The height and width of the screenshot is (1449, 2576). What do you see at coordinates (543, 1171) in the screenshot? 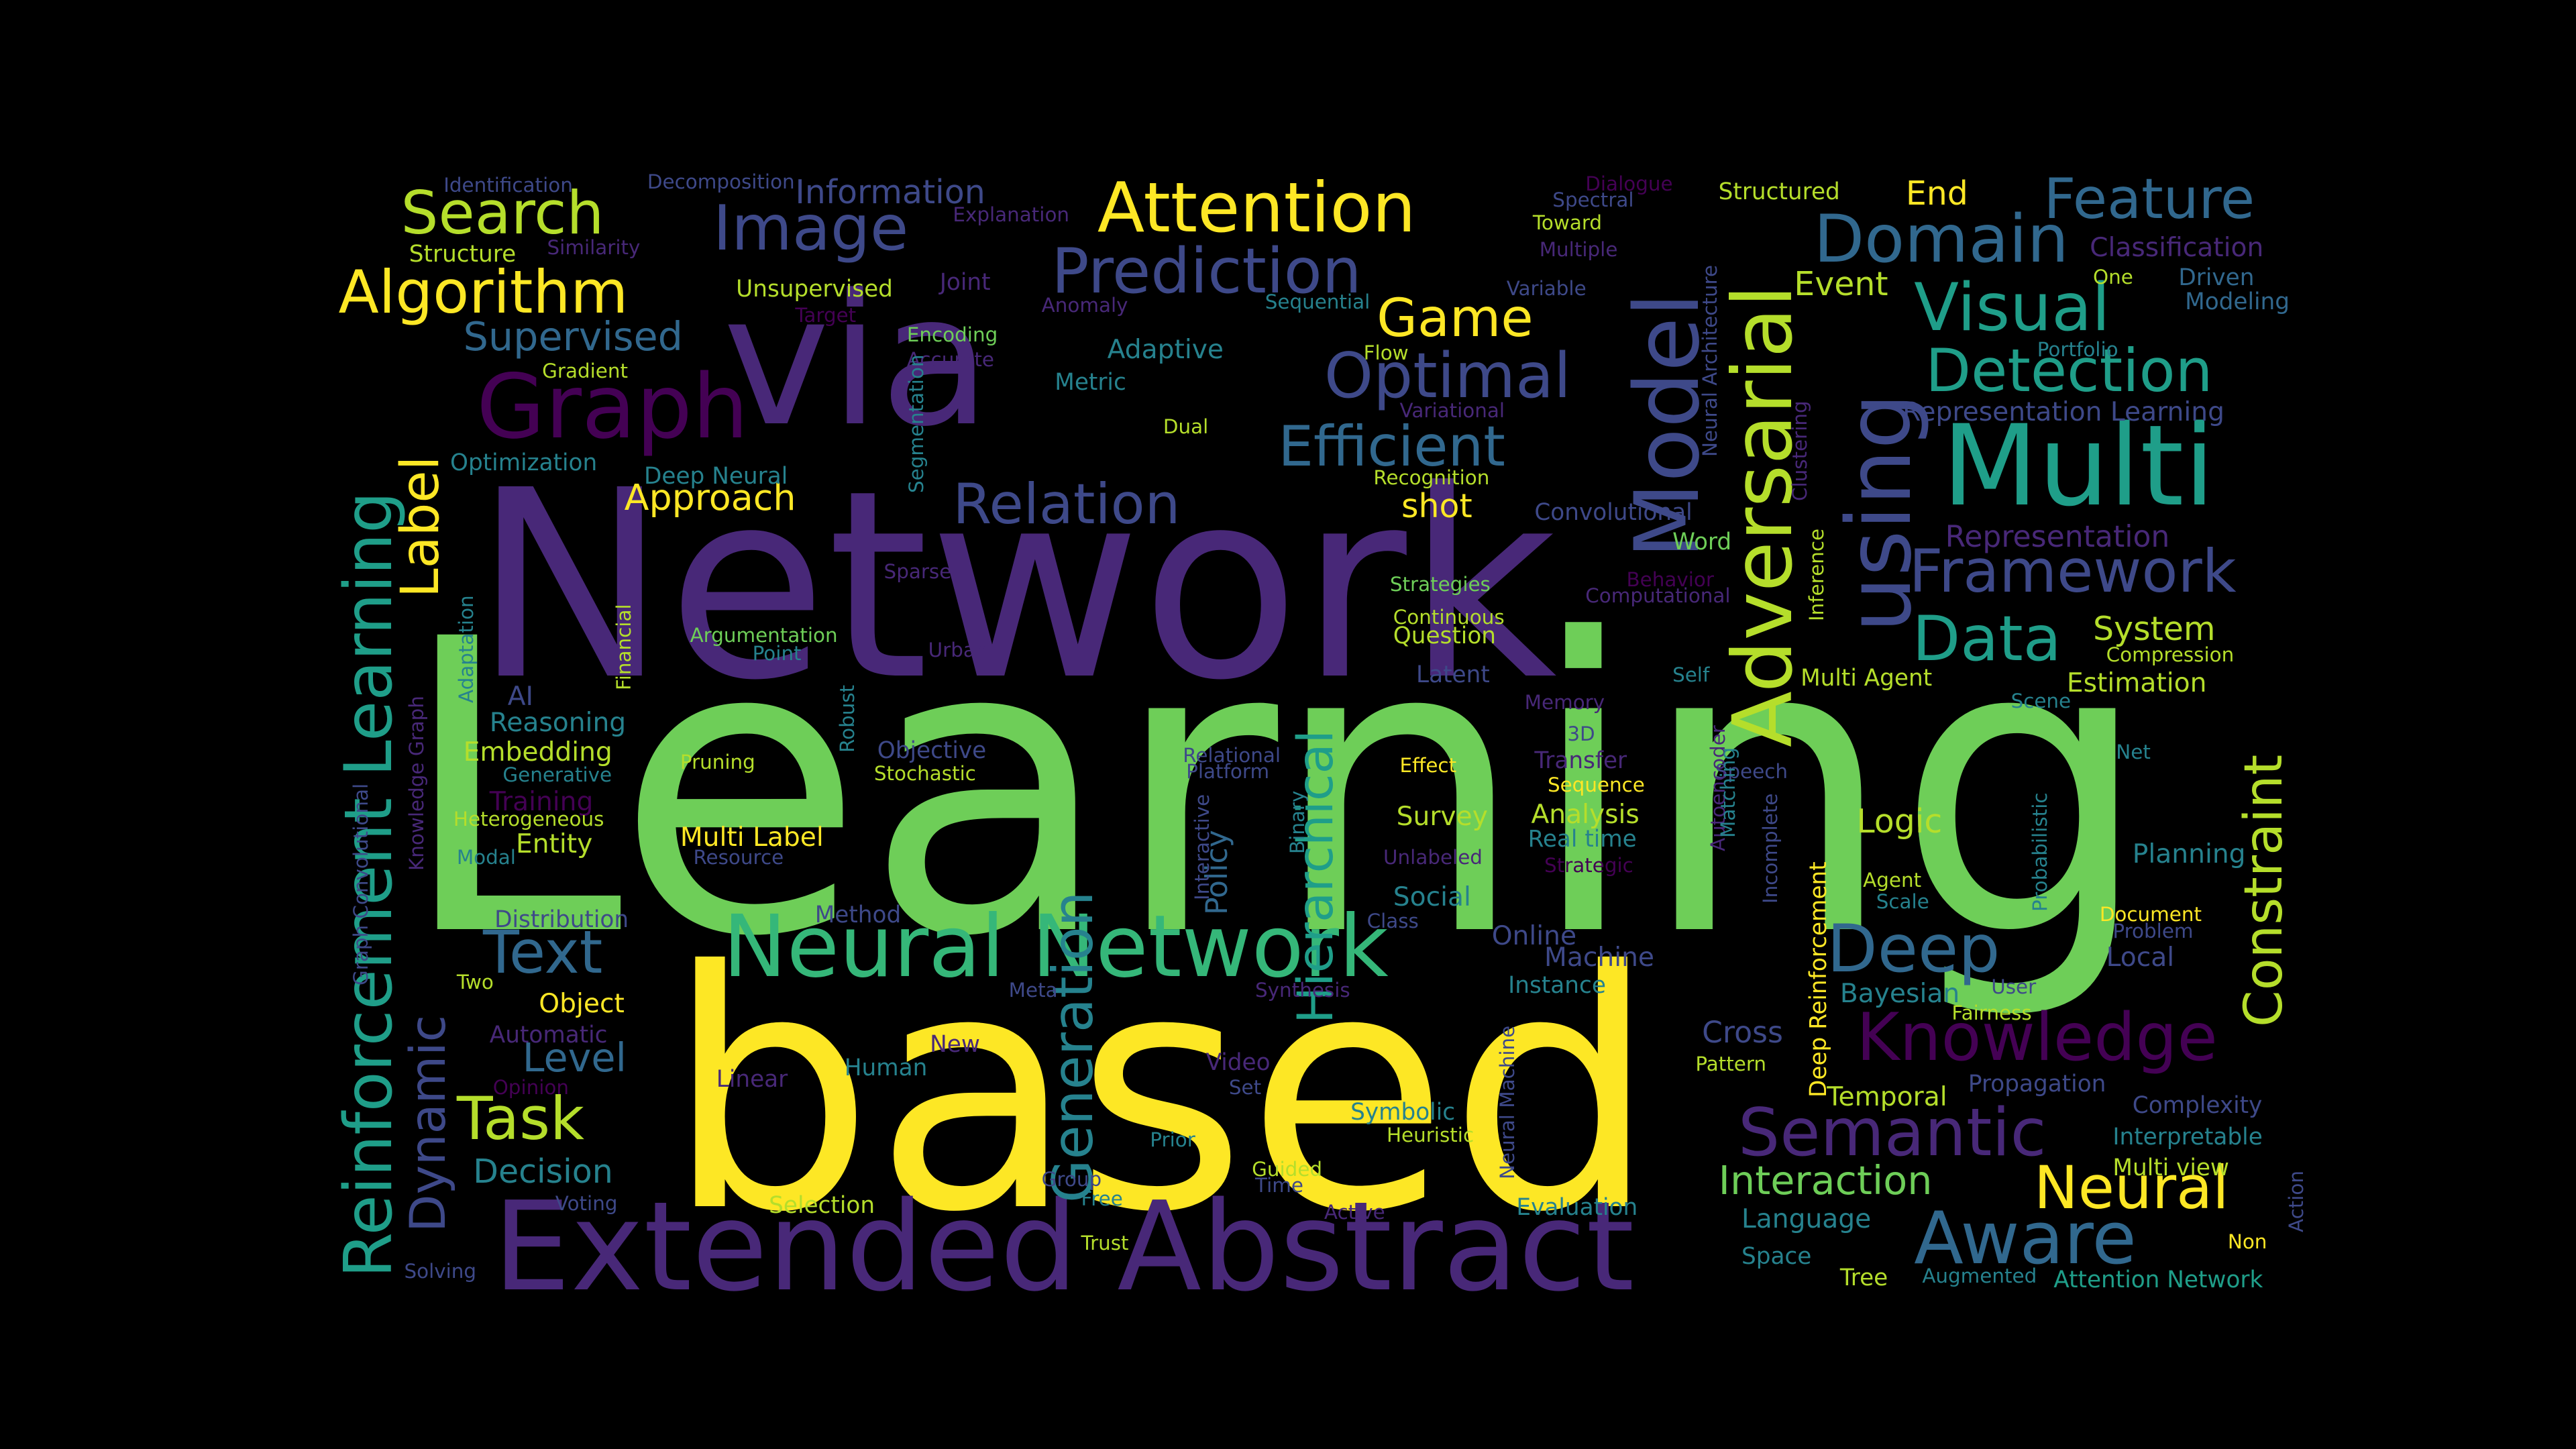
I see `word-decision: Decision` at bounding box center [543, 1171].